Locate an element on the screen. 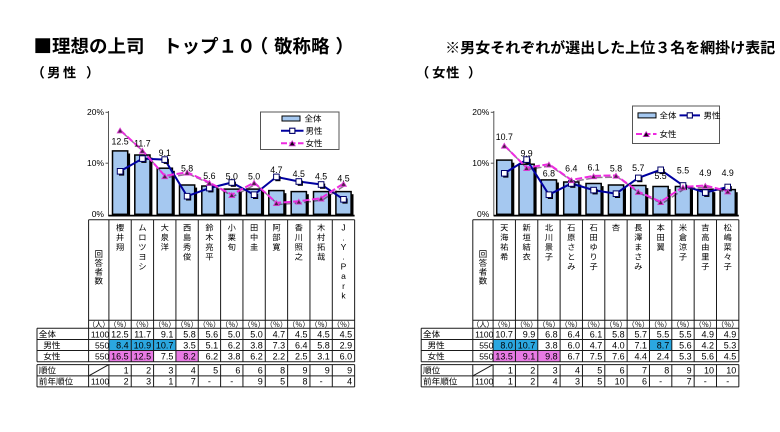 The image size is (780, 432). svg-text: 10.7 is located at coordinates (504, 137).